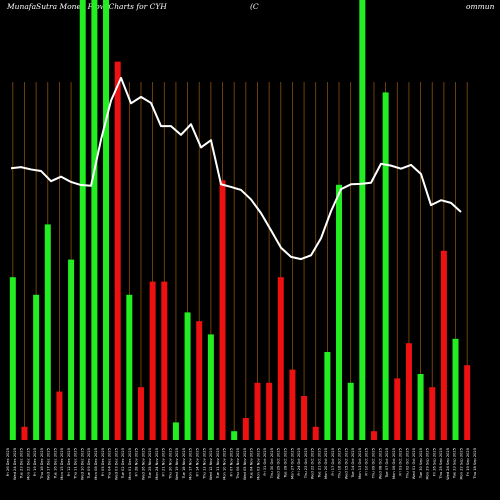 The width and height of the screenshot is (500, 500). What do you see at coordinates (279, 463) in the screenshot?
I see `x-tick-label: Wed 29 Oct 2025` at bounding box center [279, 463].